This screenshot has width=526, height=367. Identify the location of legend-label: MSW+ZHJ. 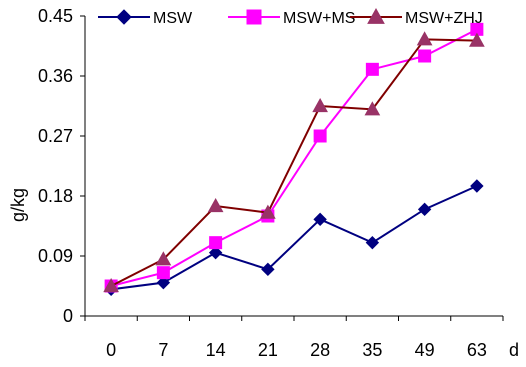
(444, 18).